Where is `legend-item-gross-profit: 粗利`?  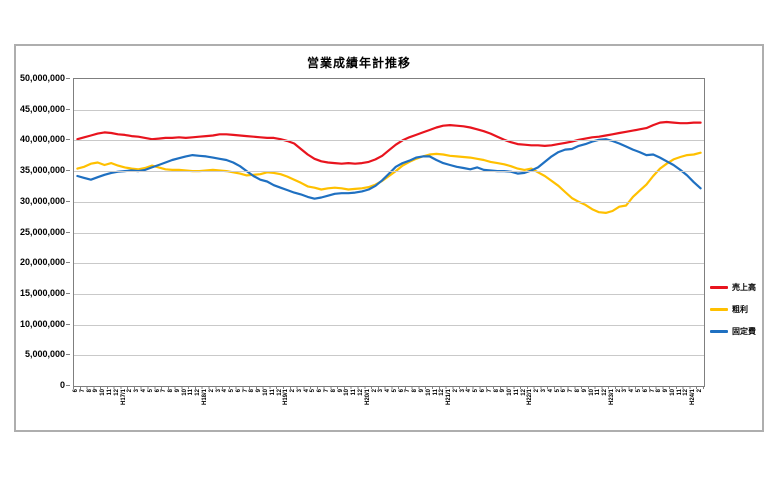 legend-item-gross-profit: 粗利 is located at coordinates (733, 309).